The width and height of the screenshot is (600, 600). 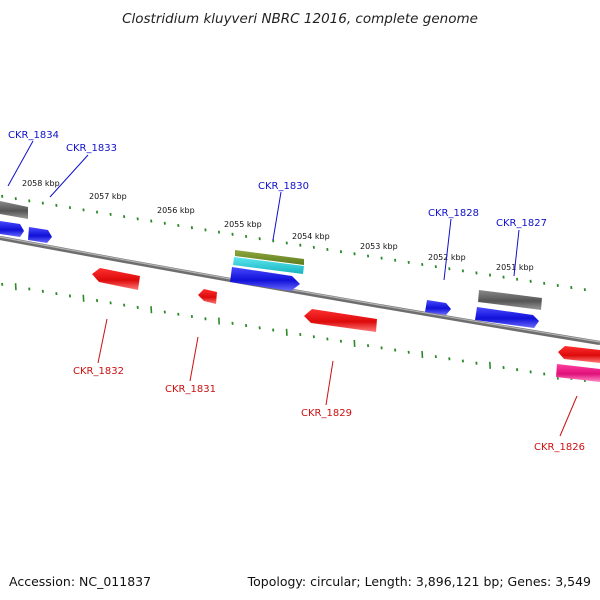 What do you see at coordinates (559, 447) in the screenshot?
I see `gene-label-ckr-1826: CKR_1826` at bounding box center [559, 447].